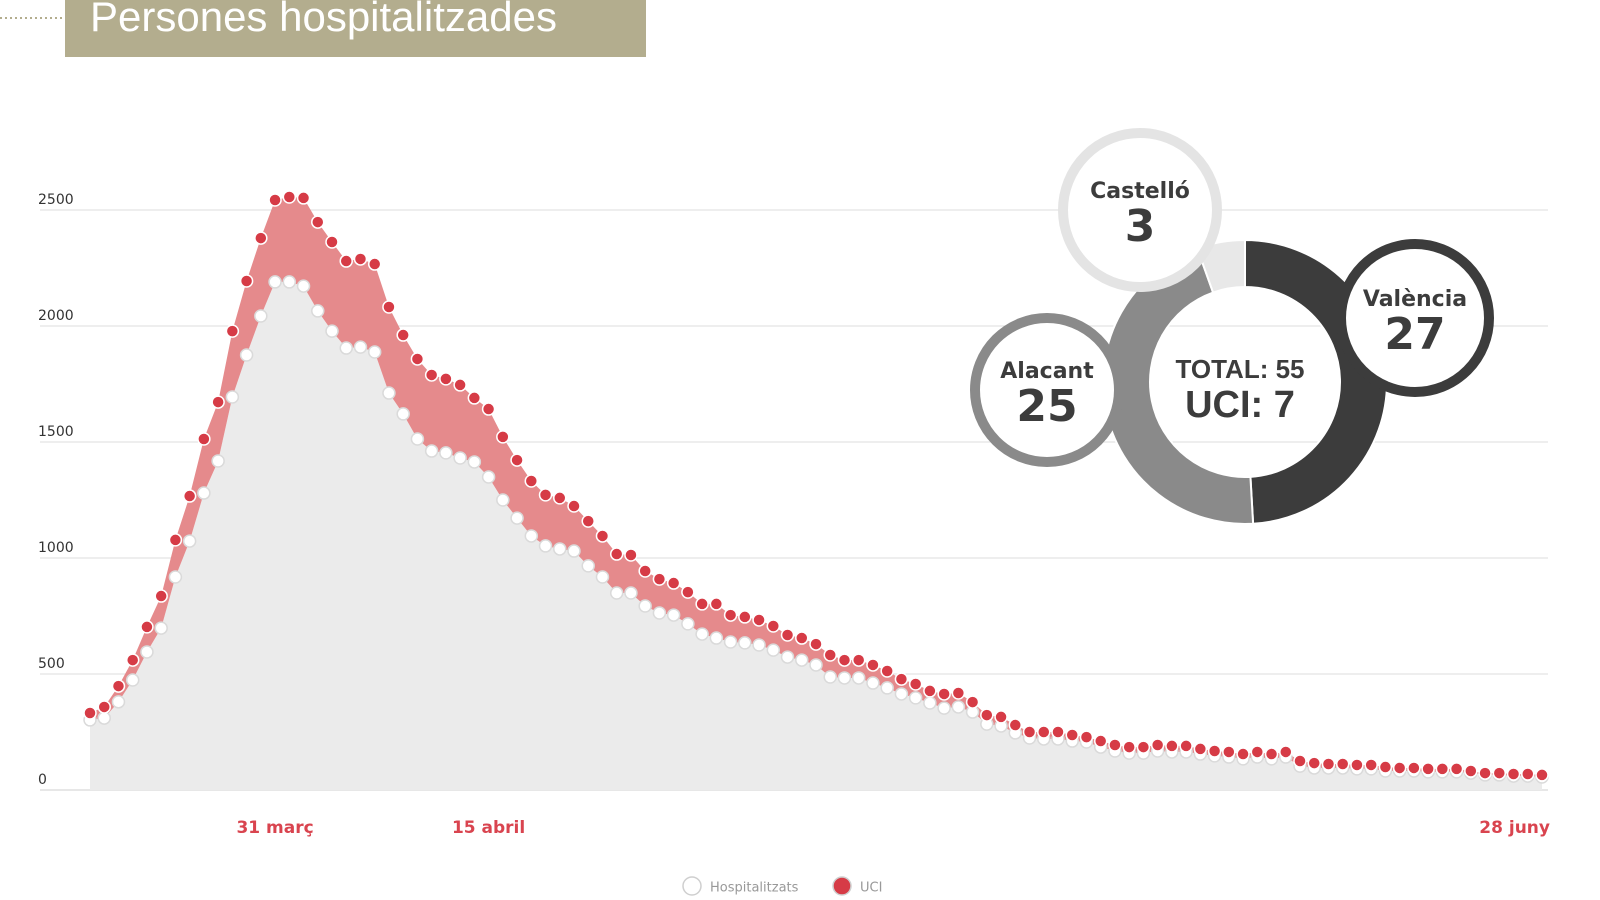 The height and width of the screenshot is (900, 1600). I want to click on x-tick-label: 15 abril, so click(488, 828).